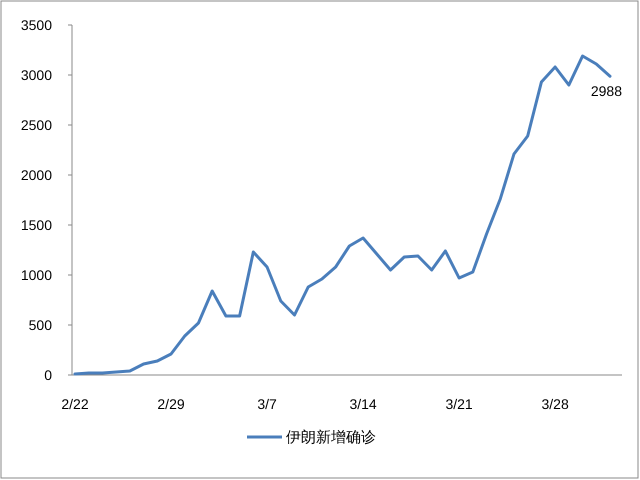 This screenshot has height=480, width=640. Describe the element at coordinates (36, 175) in the screenshot. I see `y-tick-label: 2000` at that location.